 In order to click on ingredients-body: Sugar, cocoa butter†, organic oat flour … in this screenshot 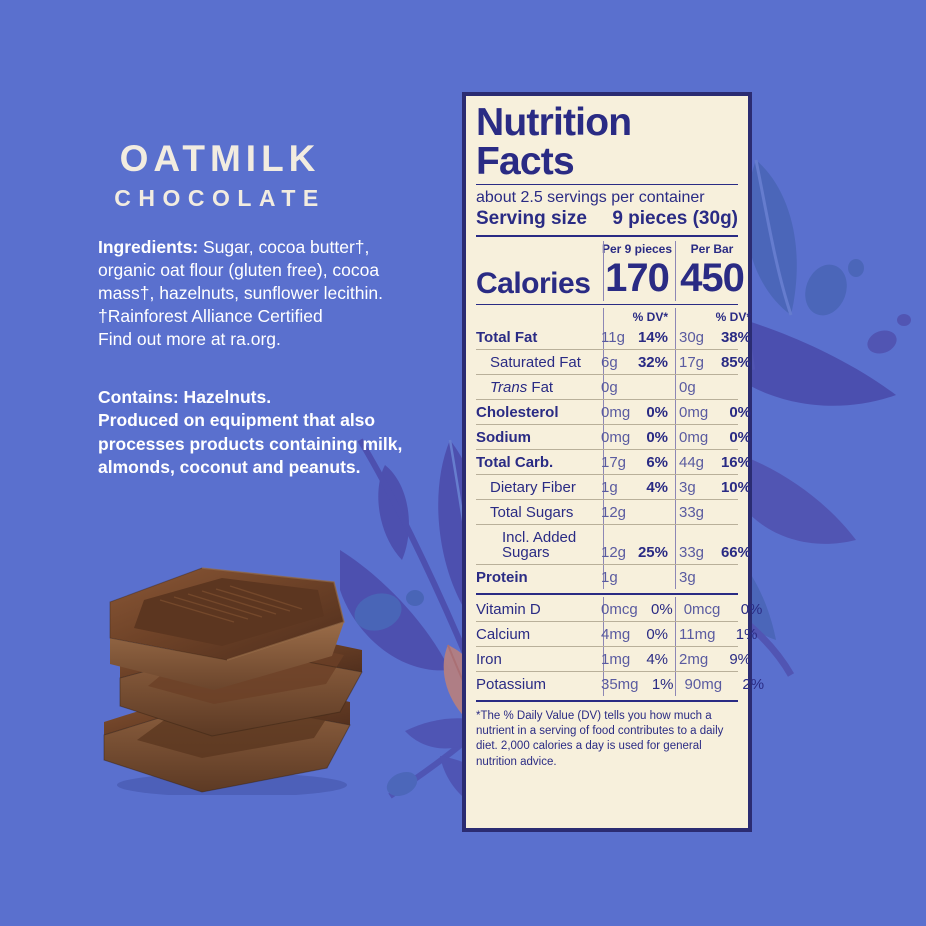, I will do `click(240, 270)`.